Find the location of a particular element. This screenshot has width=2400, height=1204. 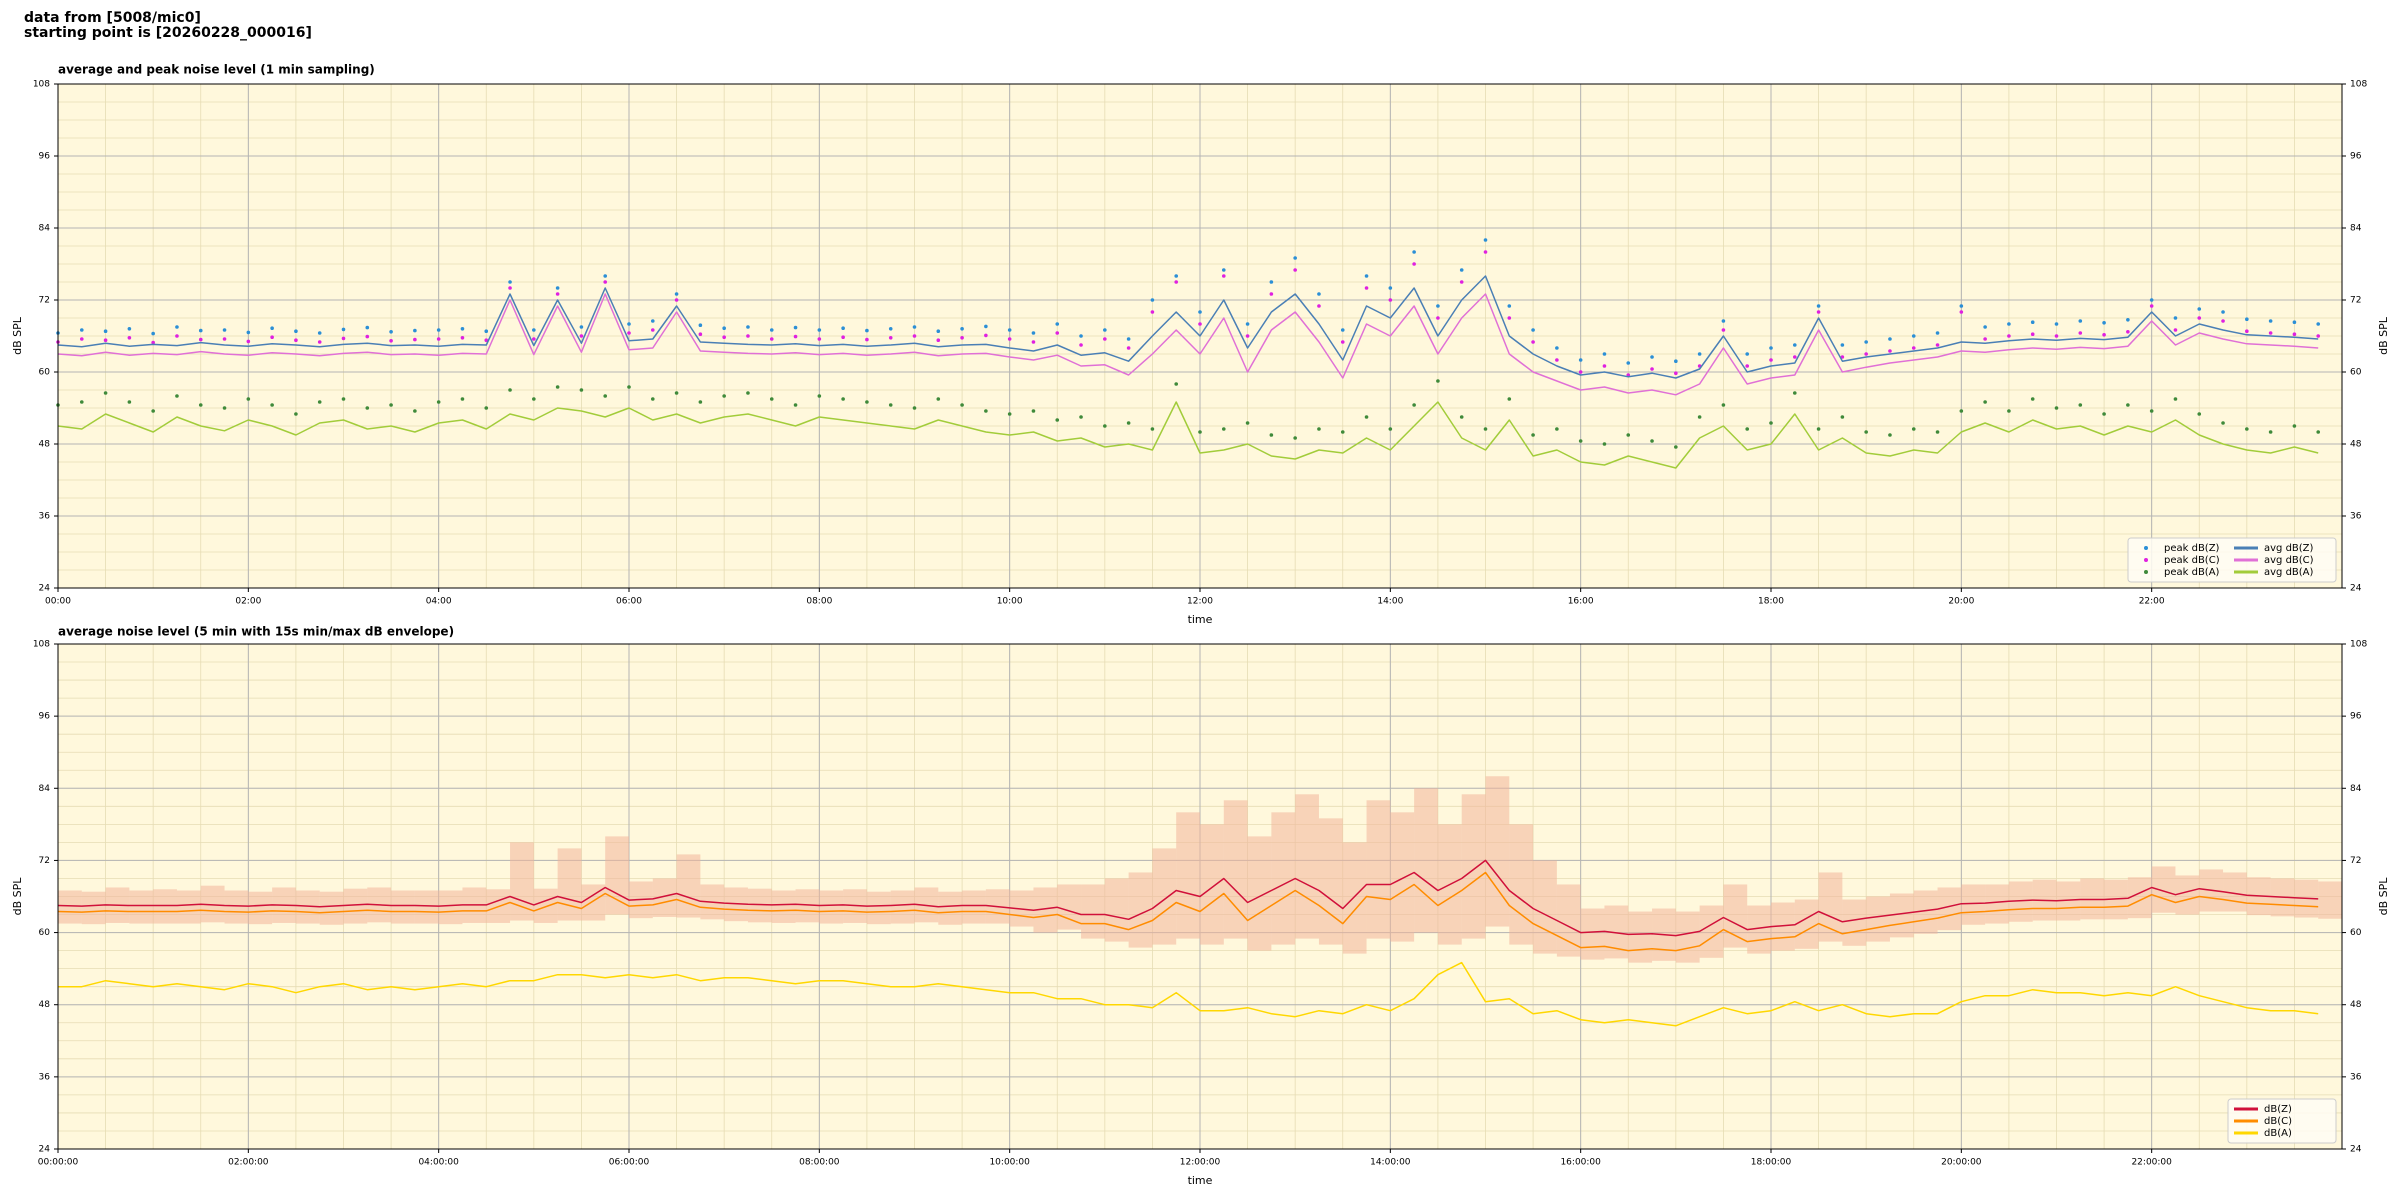

y-tick-label: 60 is located at coordinates (2356, 373).